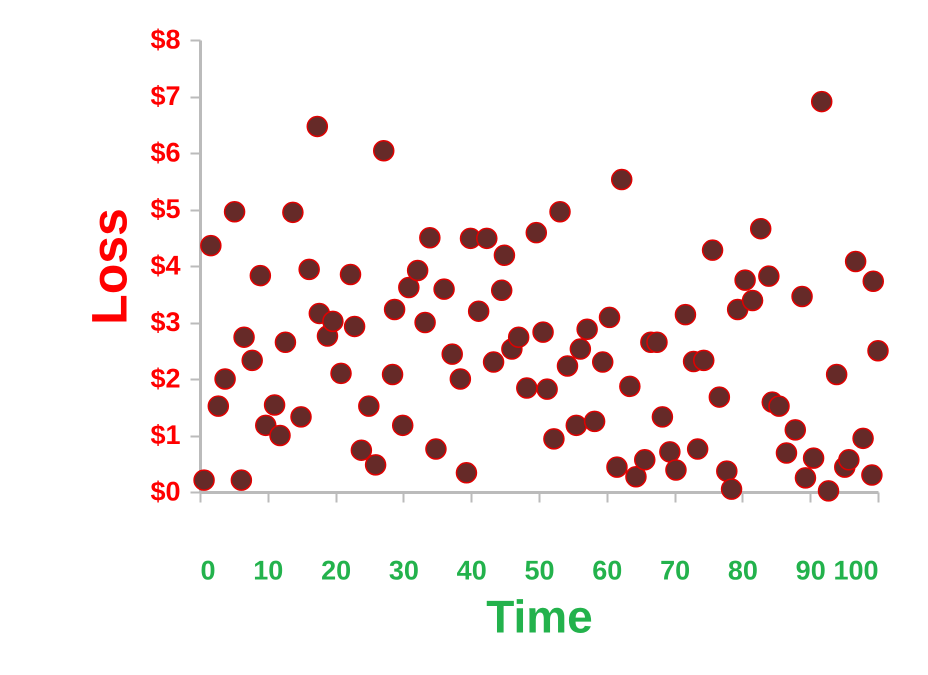  Describe the element at coordinates (855, 571) in the screenshot. I see `x-tick-label: 100` at that location.